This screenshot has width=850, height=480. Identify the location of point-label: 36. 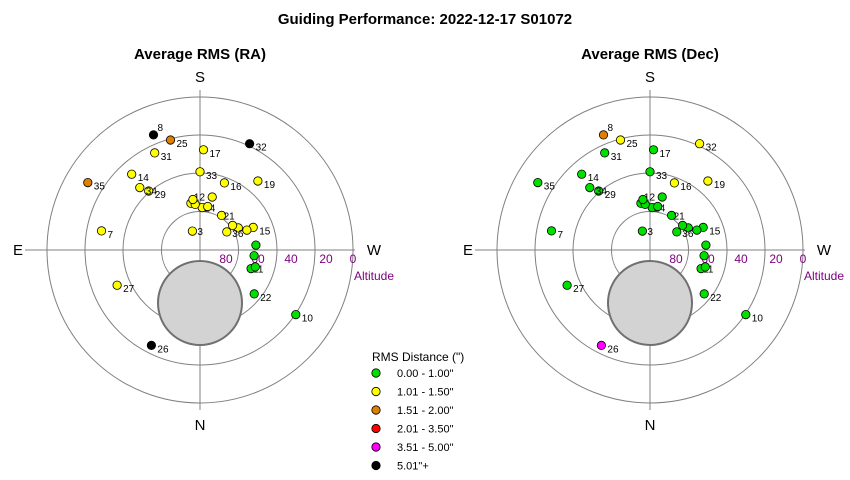
(238, 234).